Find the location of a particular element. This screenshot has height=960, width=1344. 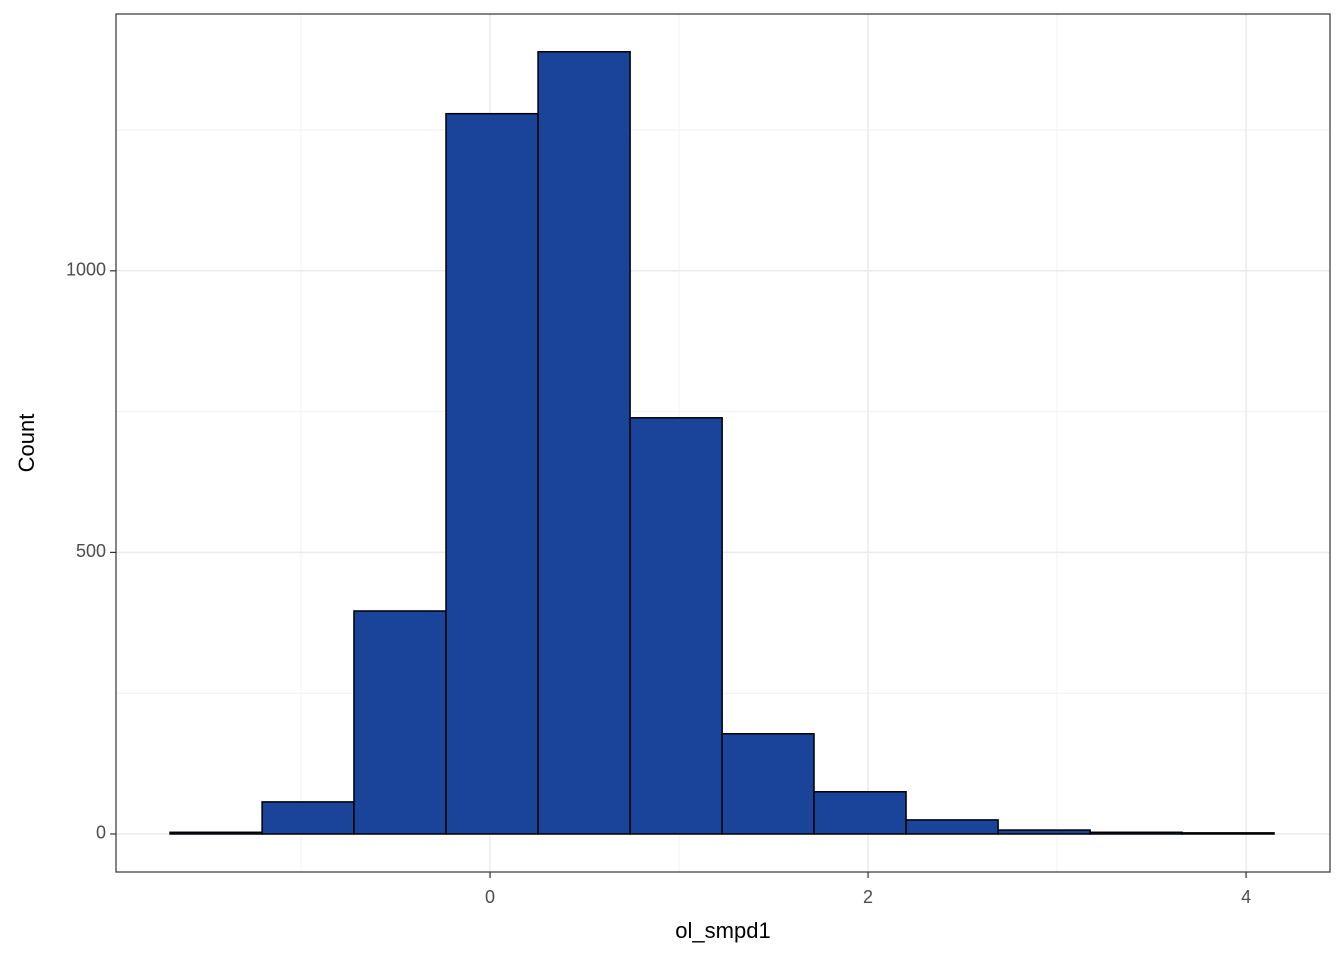

x-axis-title: ol_smpd1 is located at coordinates (722, 930).